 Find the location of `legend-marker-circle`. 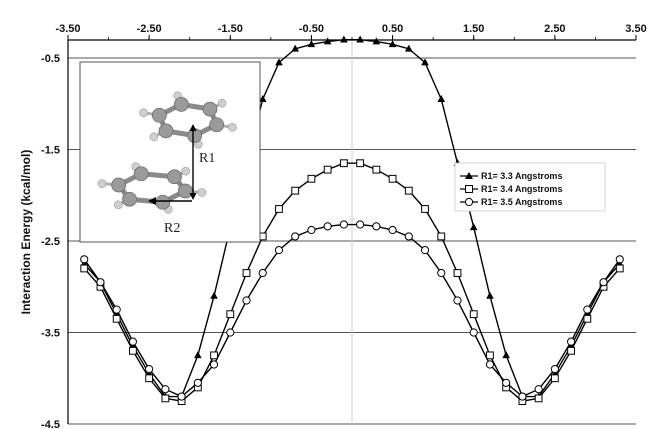

legend-marker-circle is located at coordinates (469, 202).